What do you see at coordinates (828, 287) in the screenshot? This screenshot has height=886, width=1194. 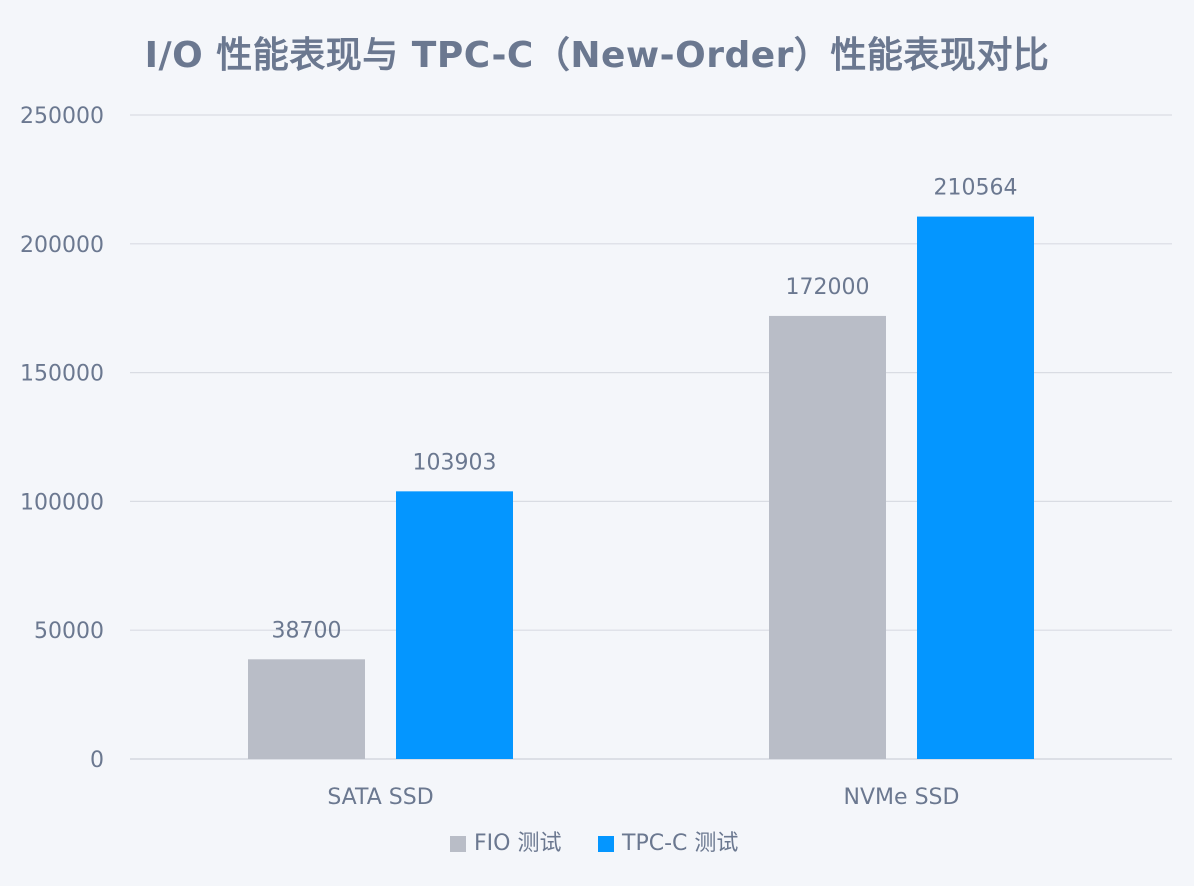 I see `data-label: 172000` at bounding box center [828, 287].